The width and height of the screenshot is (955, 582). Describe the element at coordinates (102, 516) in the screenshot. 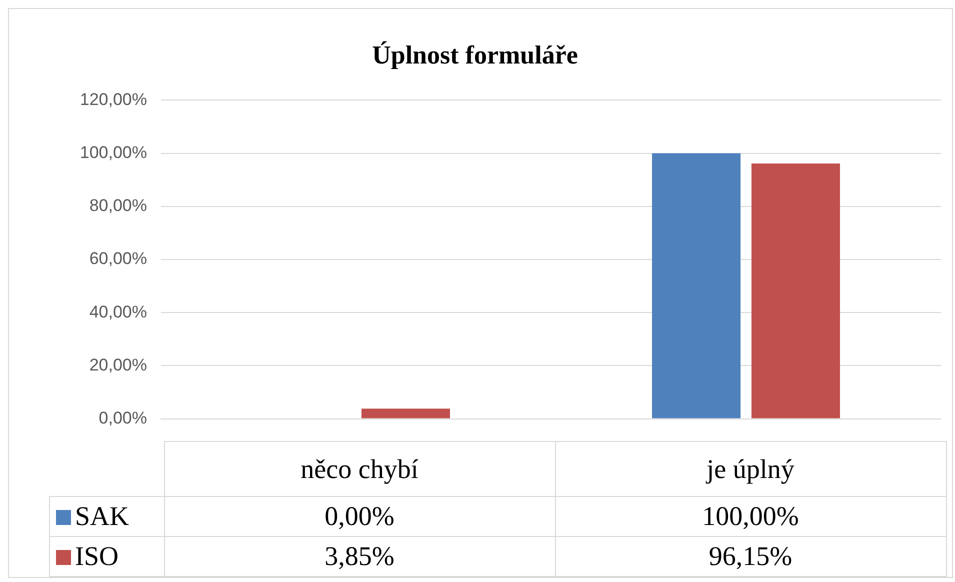

I see `legend-label: SAK` at that location.